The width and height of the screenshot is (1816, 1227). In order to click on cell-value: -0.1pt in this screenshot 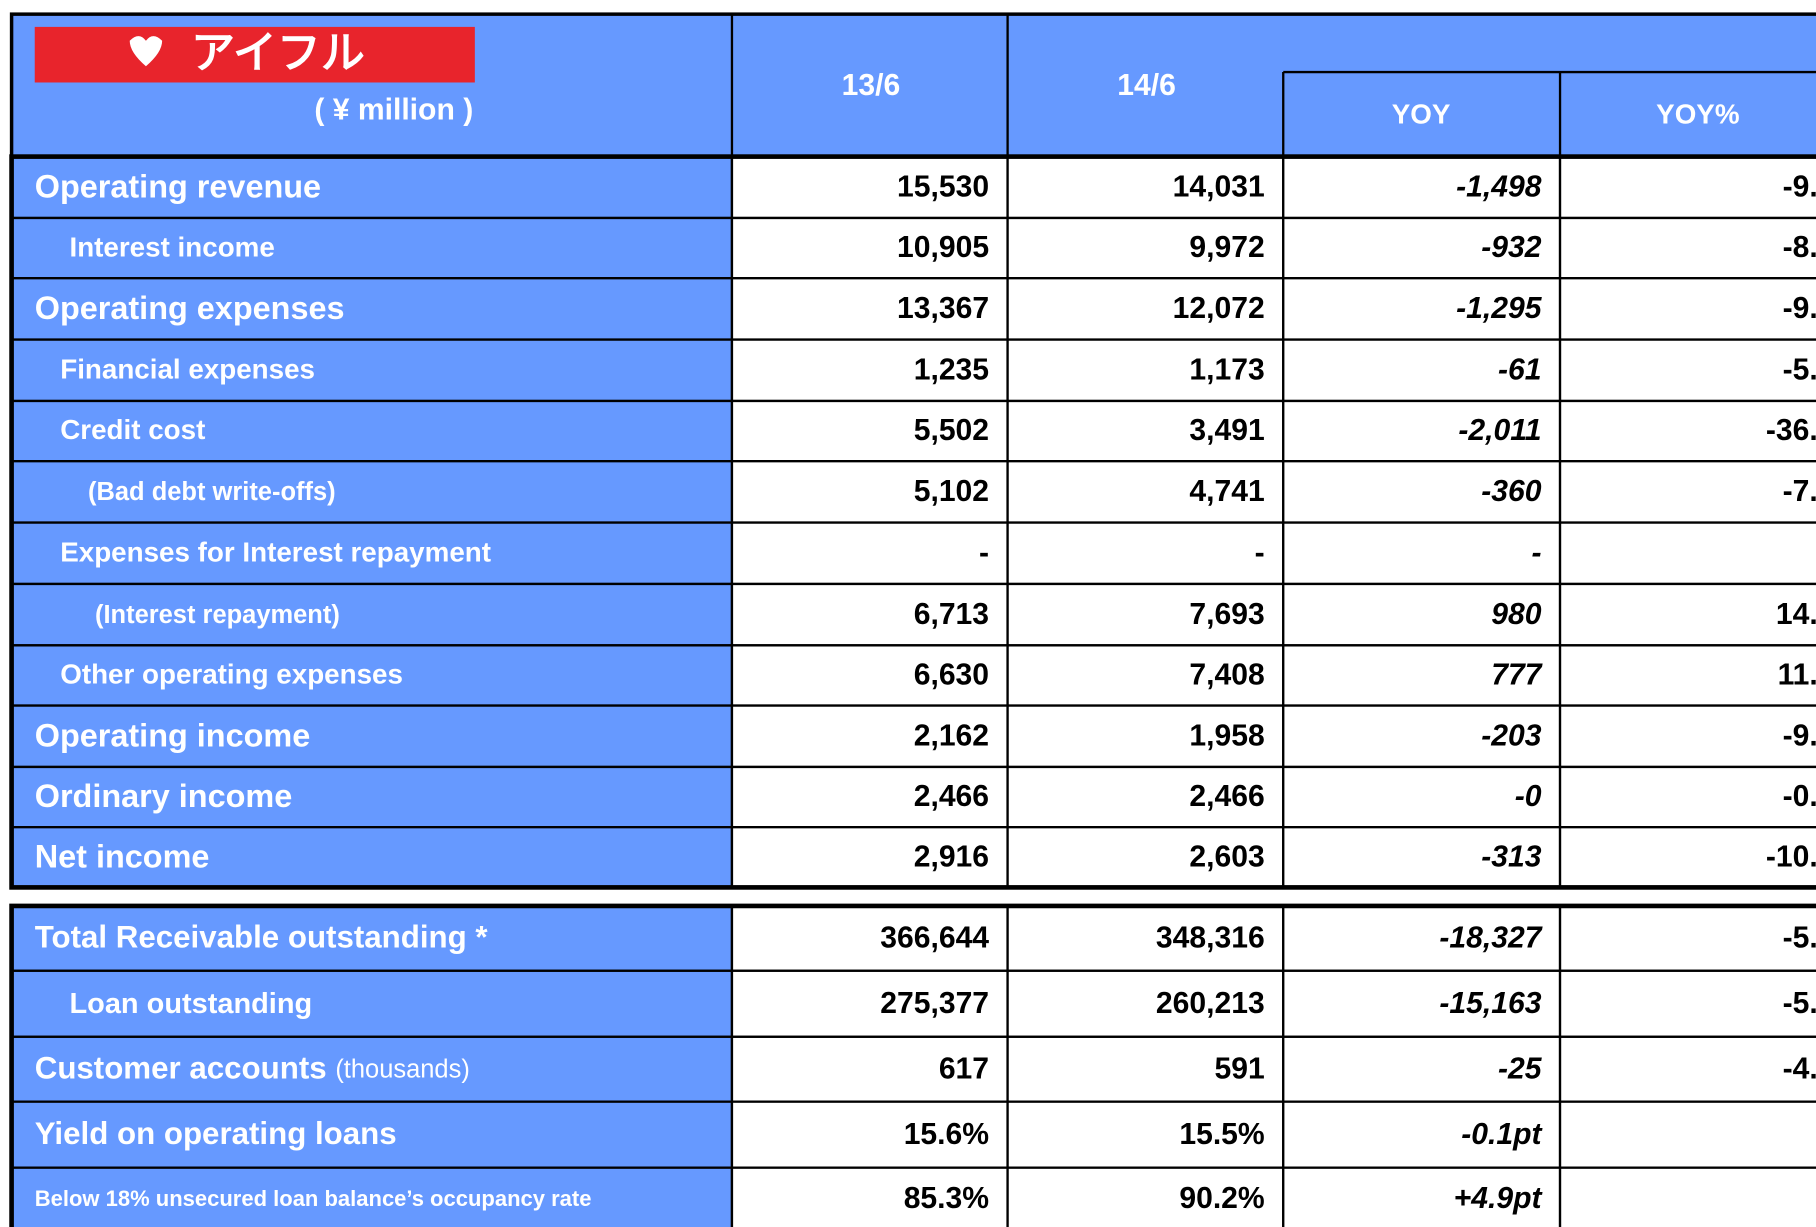, I will do `click(1502, 1134)`.